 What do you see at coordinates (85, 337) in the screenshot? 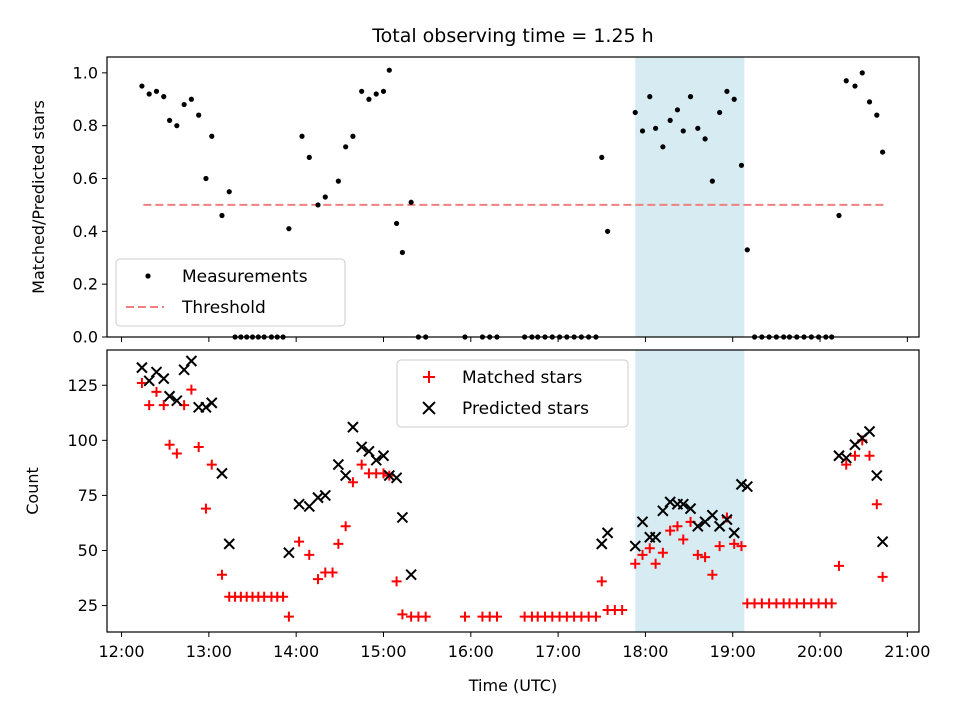
I see `y-tick-label: 0.0` at bounding box center [85, 337].